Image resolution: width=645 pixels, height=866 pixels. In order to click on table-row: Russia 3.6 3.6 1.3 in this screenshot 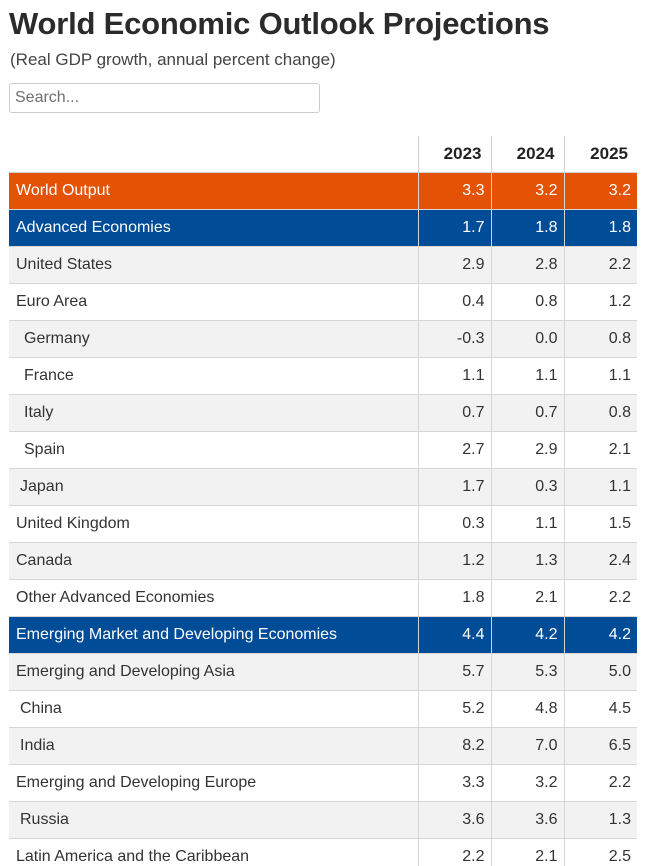, I will do `click(323, 820)`.